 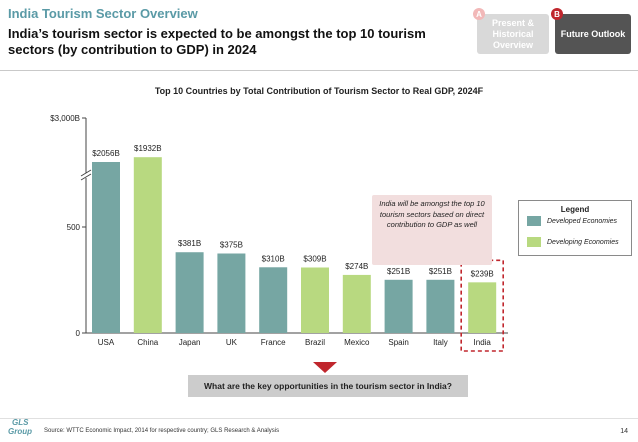 What do you see at coordinates (231, 293) in the screenshot?
I see `bar-uk` at bounding box center [231, 293].